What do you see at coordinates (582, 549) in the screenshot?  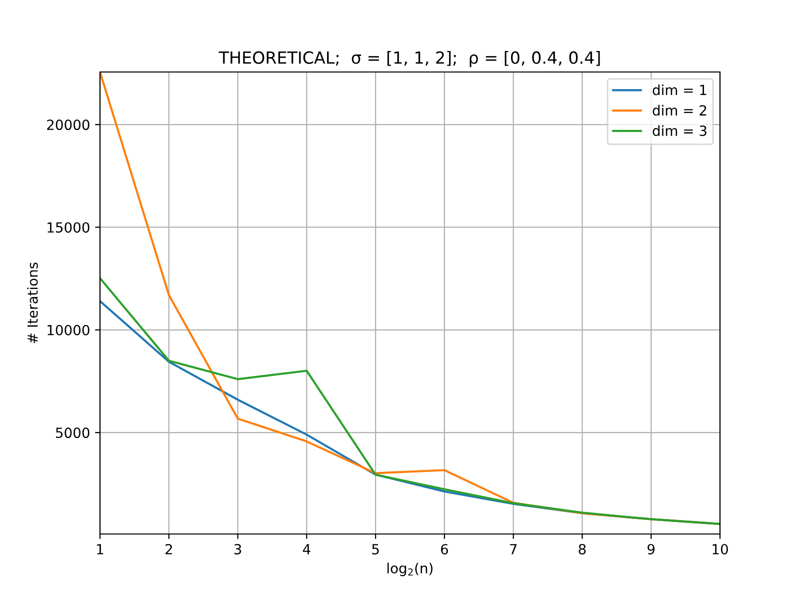 I see `x-tick-label: 8` at bounding box center [582, 549].